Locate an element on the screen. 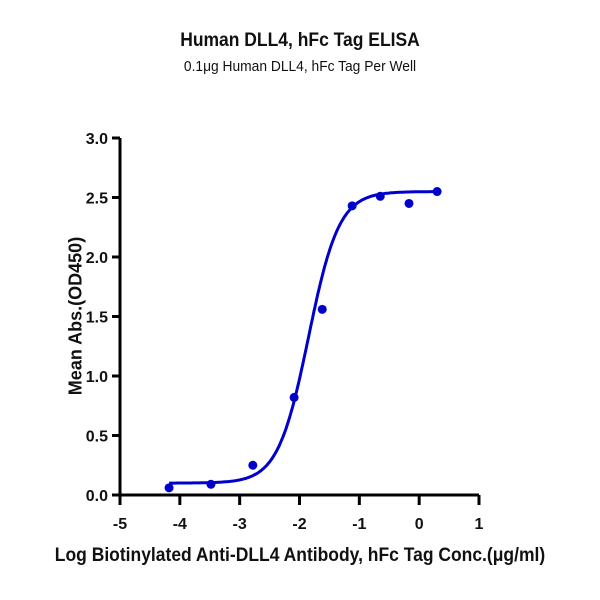 This screenshot has height=600, width=600. x-tick-label: 0 is located at coordinates (419, 524).